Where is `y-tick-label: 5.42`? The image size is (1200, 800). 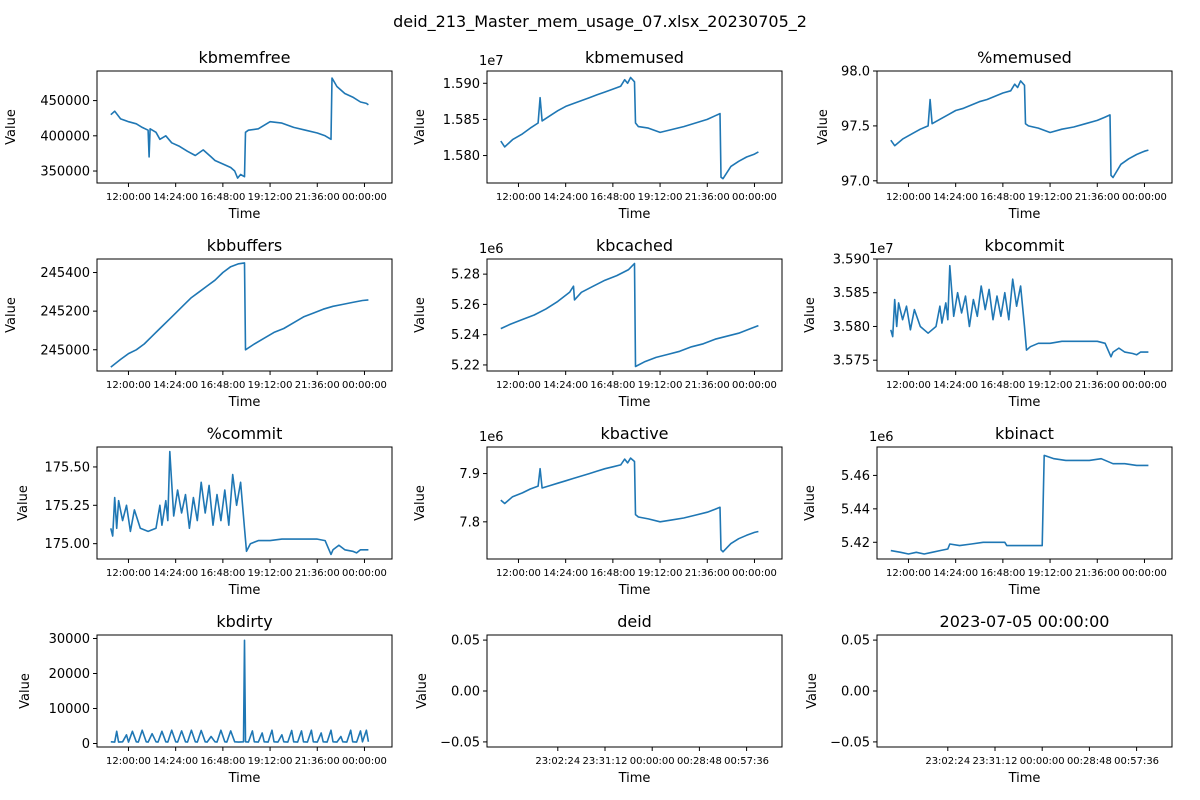 y-tick-label: 5.42 is located at coordinates (855, 543).